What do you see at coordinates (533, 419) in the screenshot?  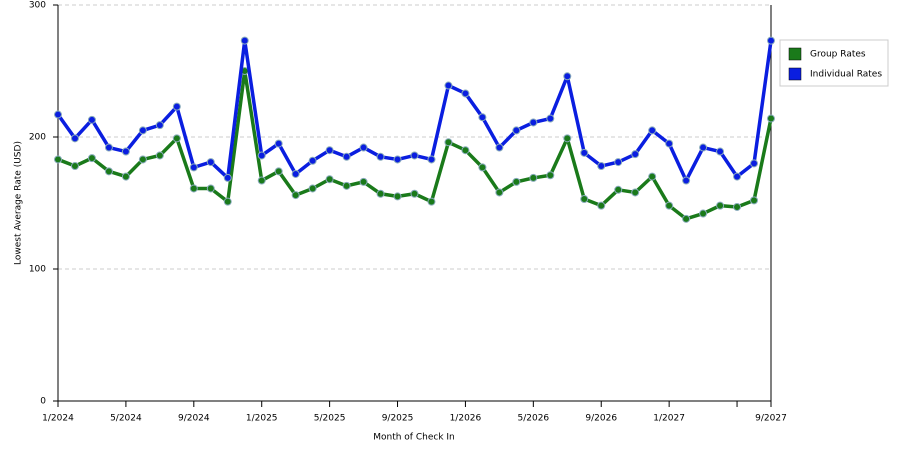 I see `x-tick-label: 5/2026` at bounding box center [533, 419].